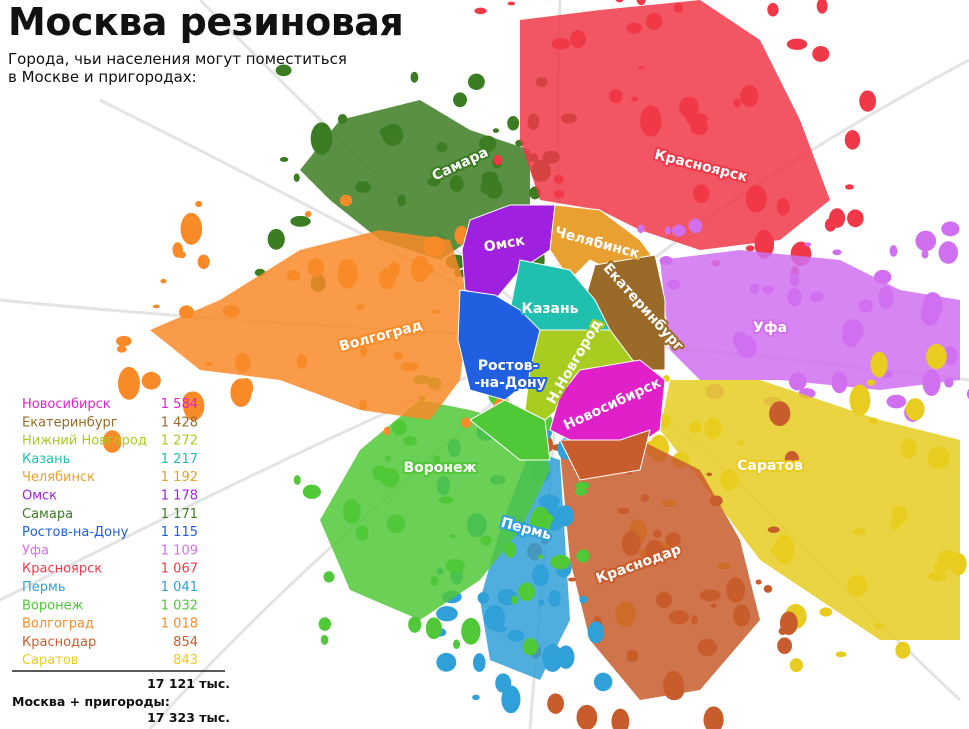  Describe the element at coordinates (188, 683) in the screenshot. I see `total: 17 121 тыс.` at that location.